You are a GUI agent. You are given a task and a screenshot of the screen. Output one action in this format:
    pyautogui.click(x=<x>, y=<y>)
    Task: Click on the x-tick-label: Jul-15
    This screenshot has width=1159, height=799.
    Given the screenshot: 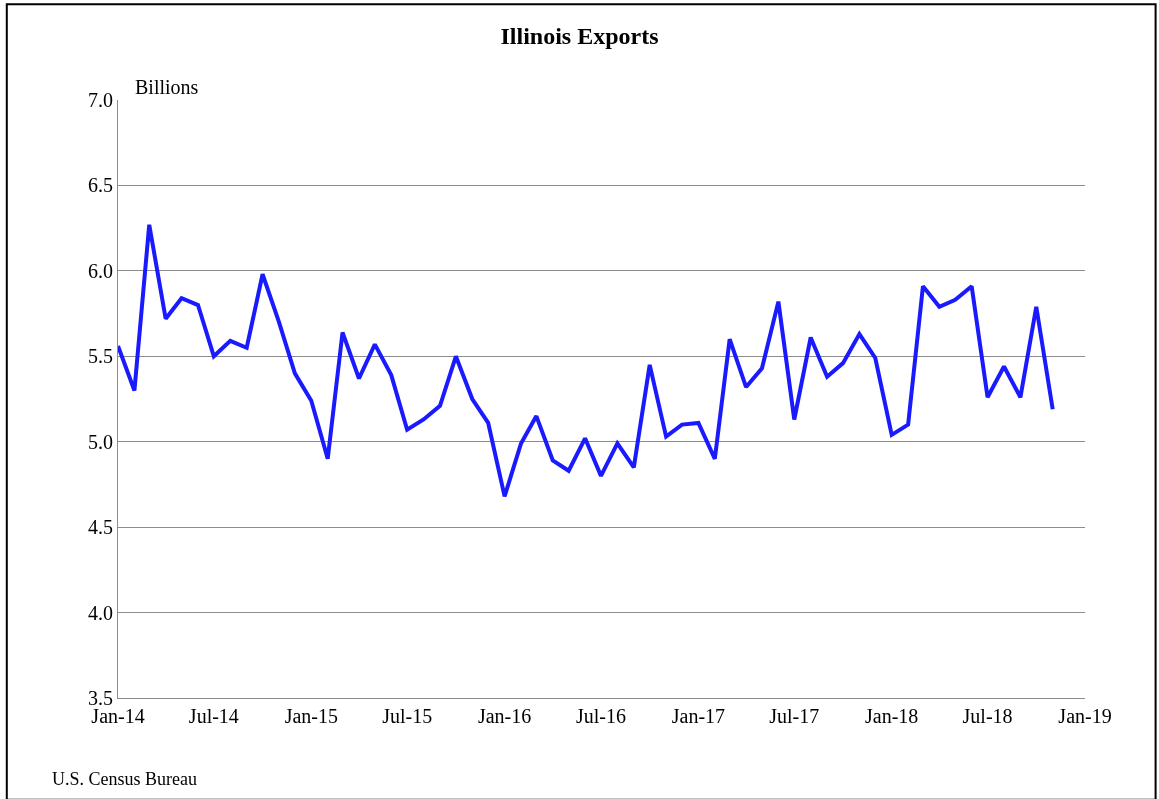 What is the action you would take?
    pyautogui.click(x=407, y=716)
    